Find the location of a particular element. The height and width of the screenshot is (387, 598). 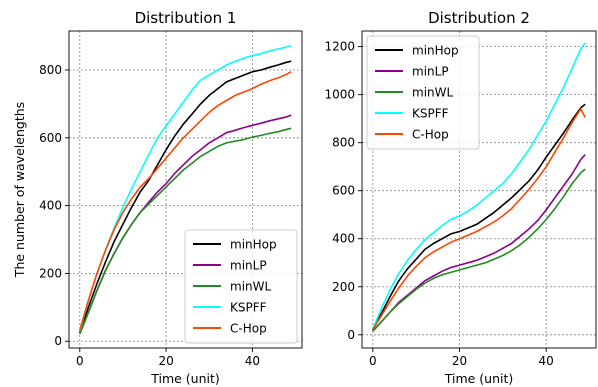

y-tick-label: 1000 is located at coordinates (339, 95).